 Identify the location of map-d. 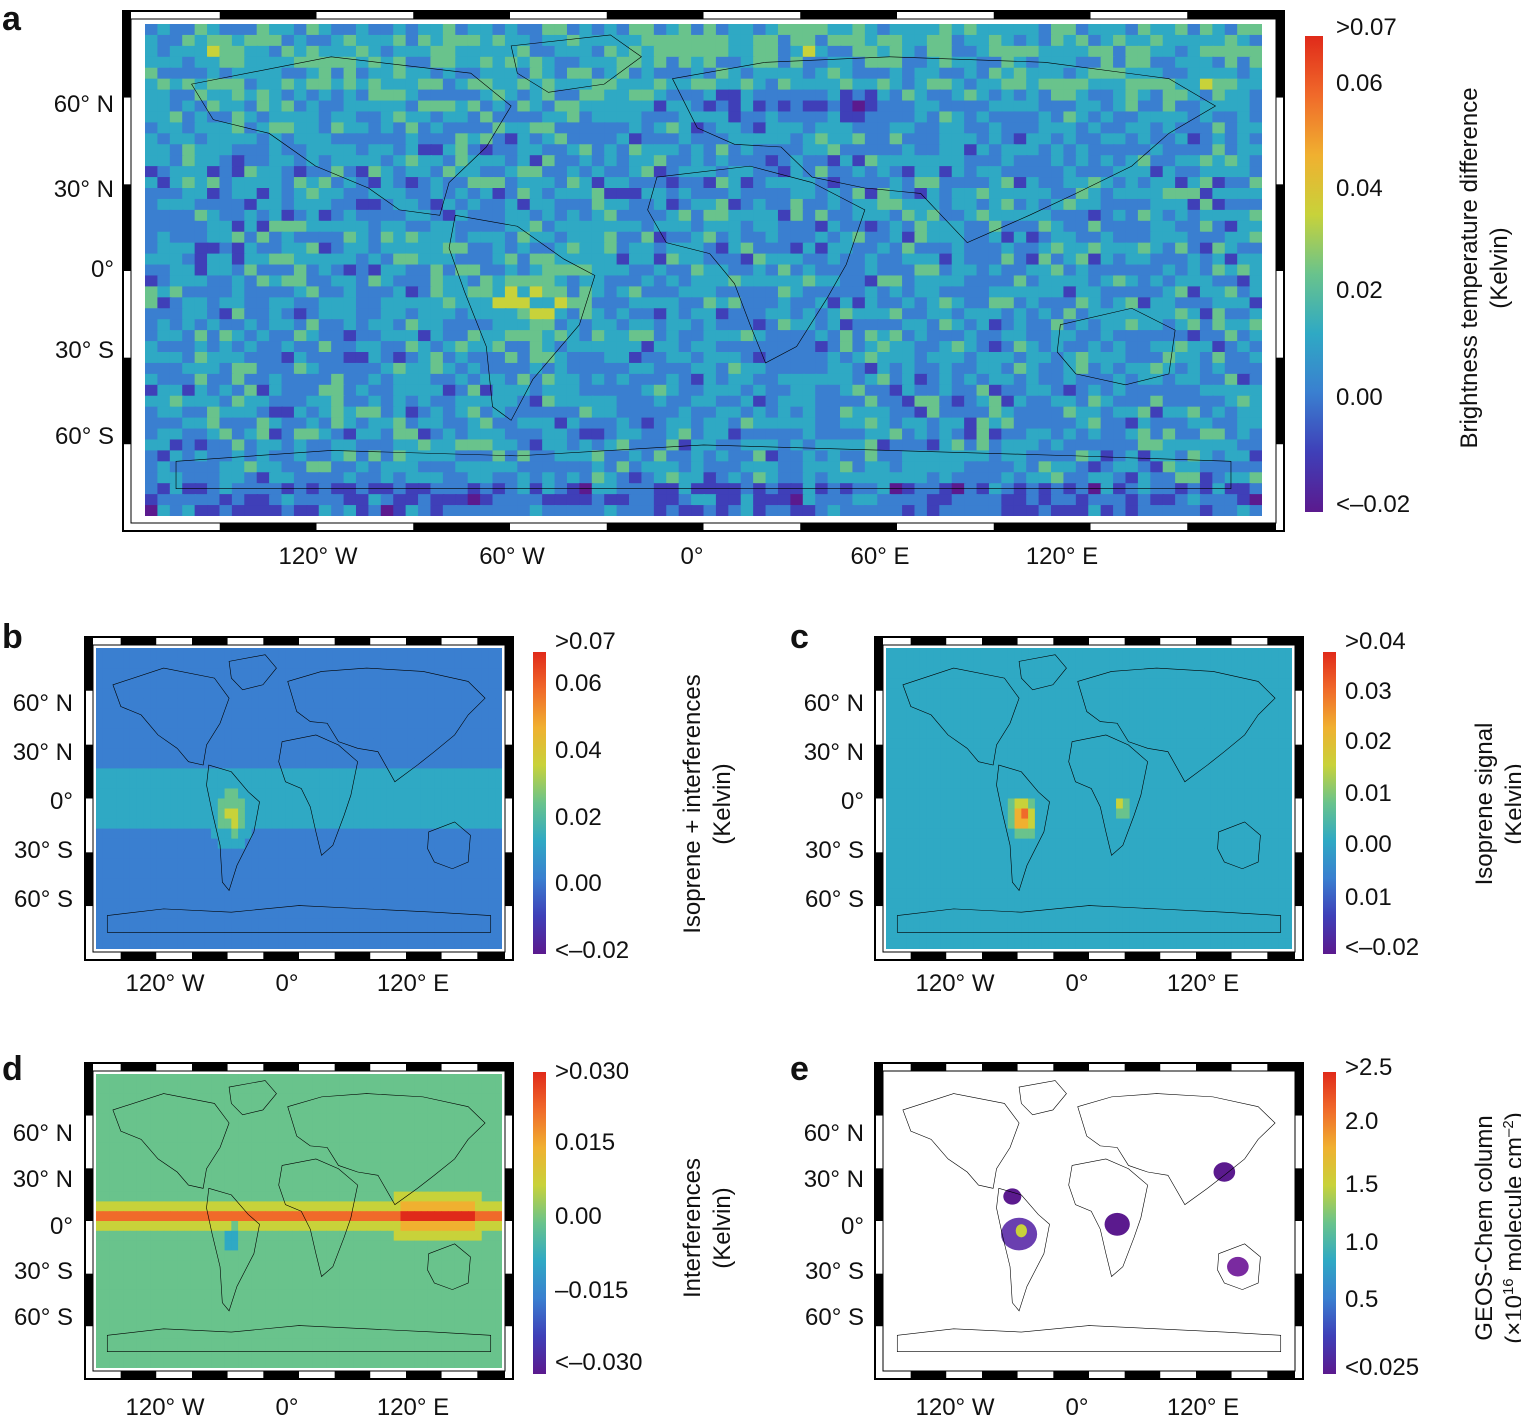
(299, 1221).